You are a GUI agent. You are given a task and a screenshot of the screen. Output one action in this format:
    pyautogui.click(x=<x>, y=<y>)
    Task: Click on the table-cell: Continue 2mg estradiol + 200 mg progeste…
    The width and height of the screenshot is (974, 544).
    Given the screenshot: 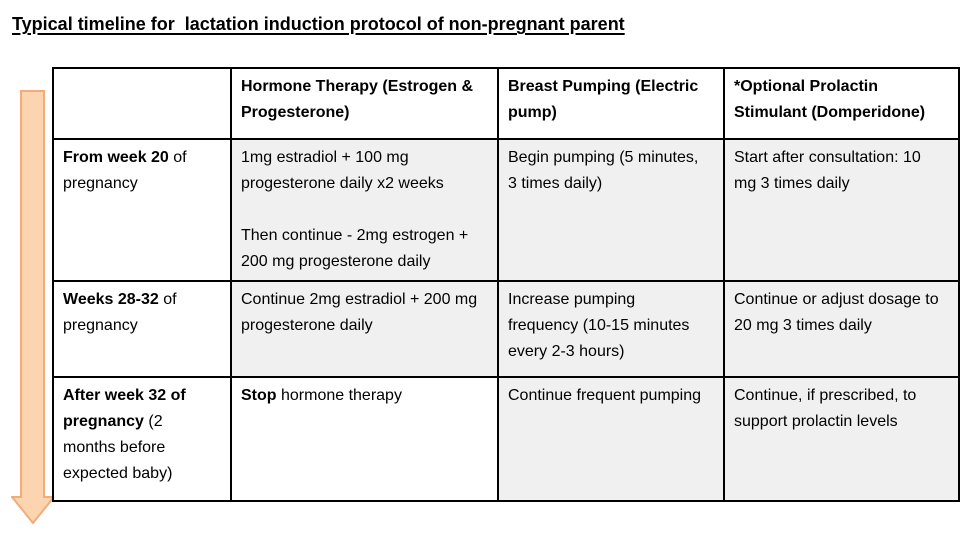 What is the action you would take?
    pyautogui.click(x=364, y=329)
    